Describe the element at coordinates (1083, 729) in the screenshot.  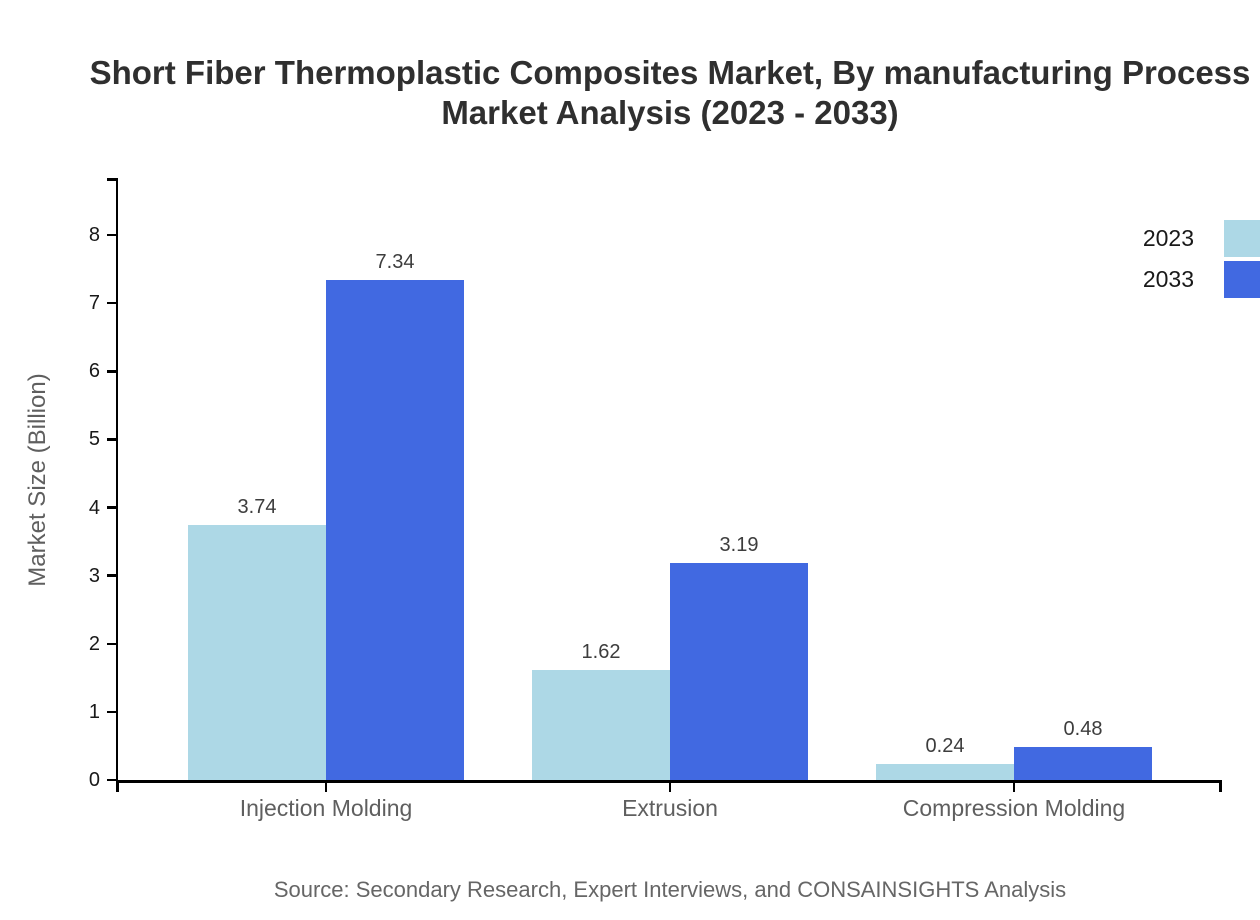
I see `value-label-2033-compression-molding: 0.48` at that location.